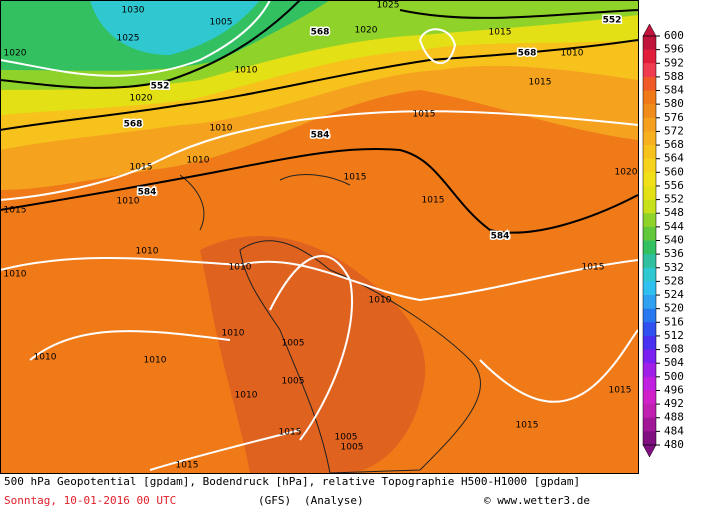 Image resolution: width=704 pixels, height=513 pixels. I want to click on colorbar-label: 564, so click(674, 158).